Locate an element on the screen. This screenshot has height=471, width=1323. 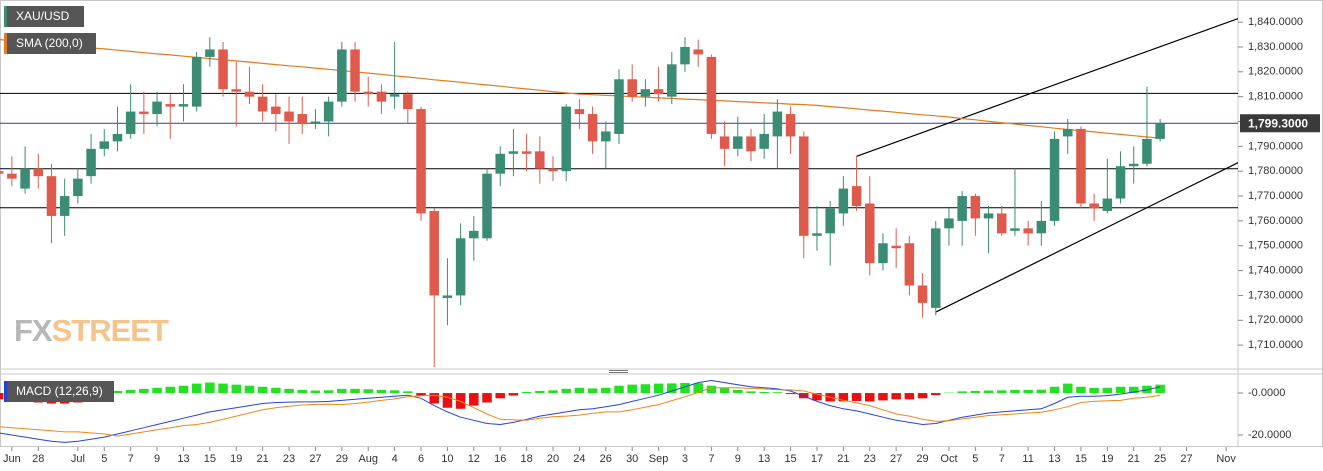
trend-line is located at coordinates (1047, 87).